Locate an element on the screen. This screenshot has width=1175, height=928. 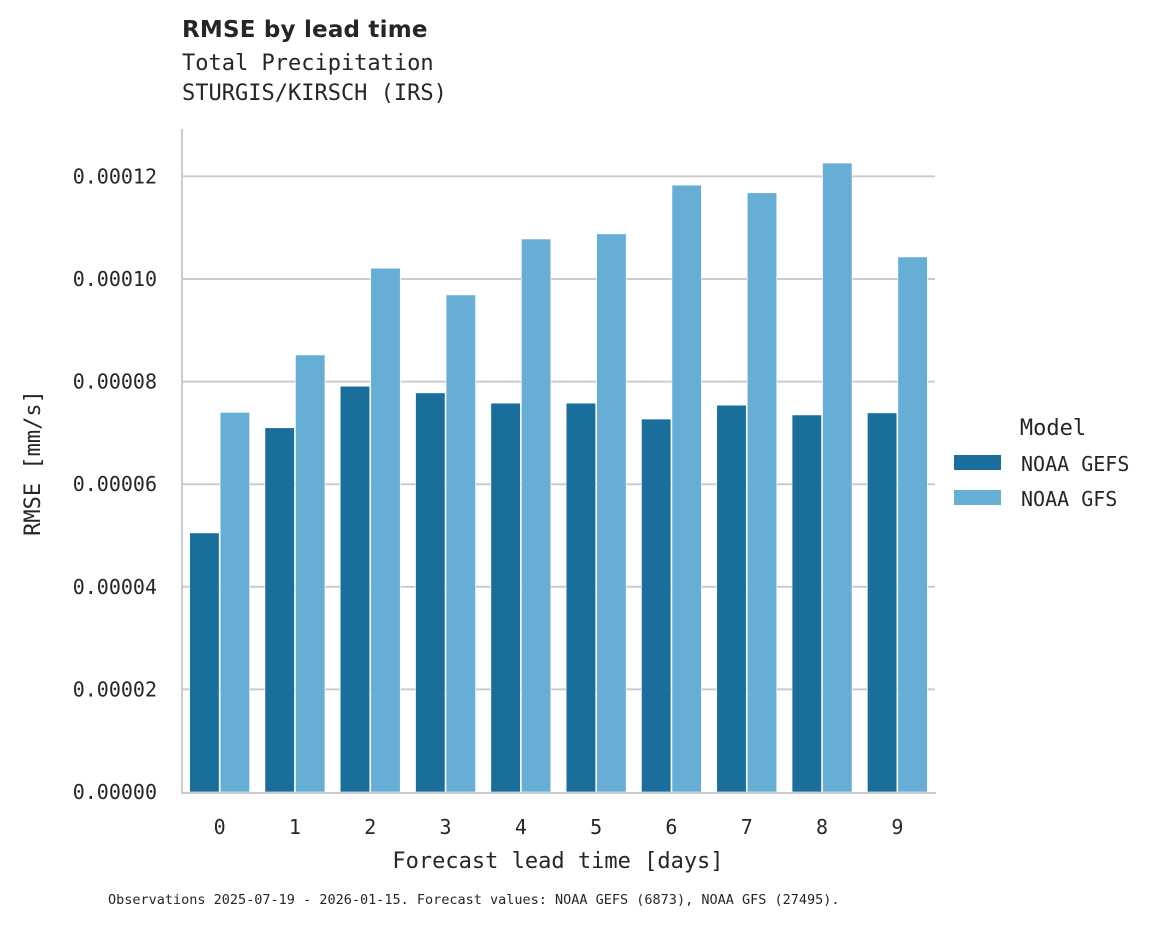
legend-swatch-gfs is located at coordinates (977, 497).